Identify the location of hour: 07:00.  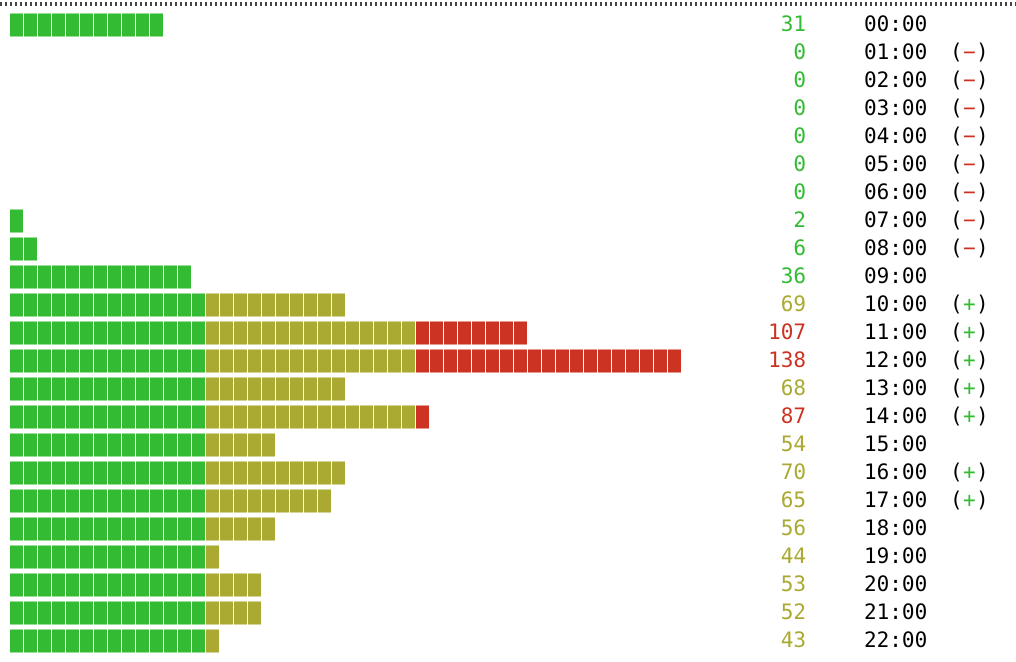
(895, 220).